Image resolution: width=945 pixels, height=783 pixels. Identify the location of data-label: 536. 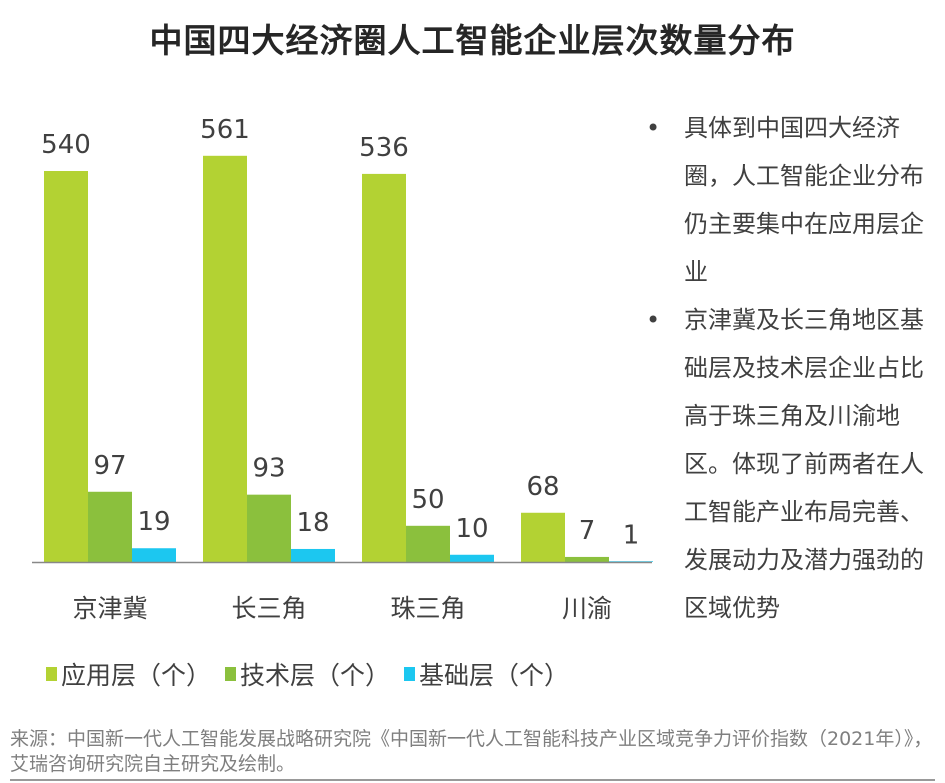
(384, 148).